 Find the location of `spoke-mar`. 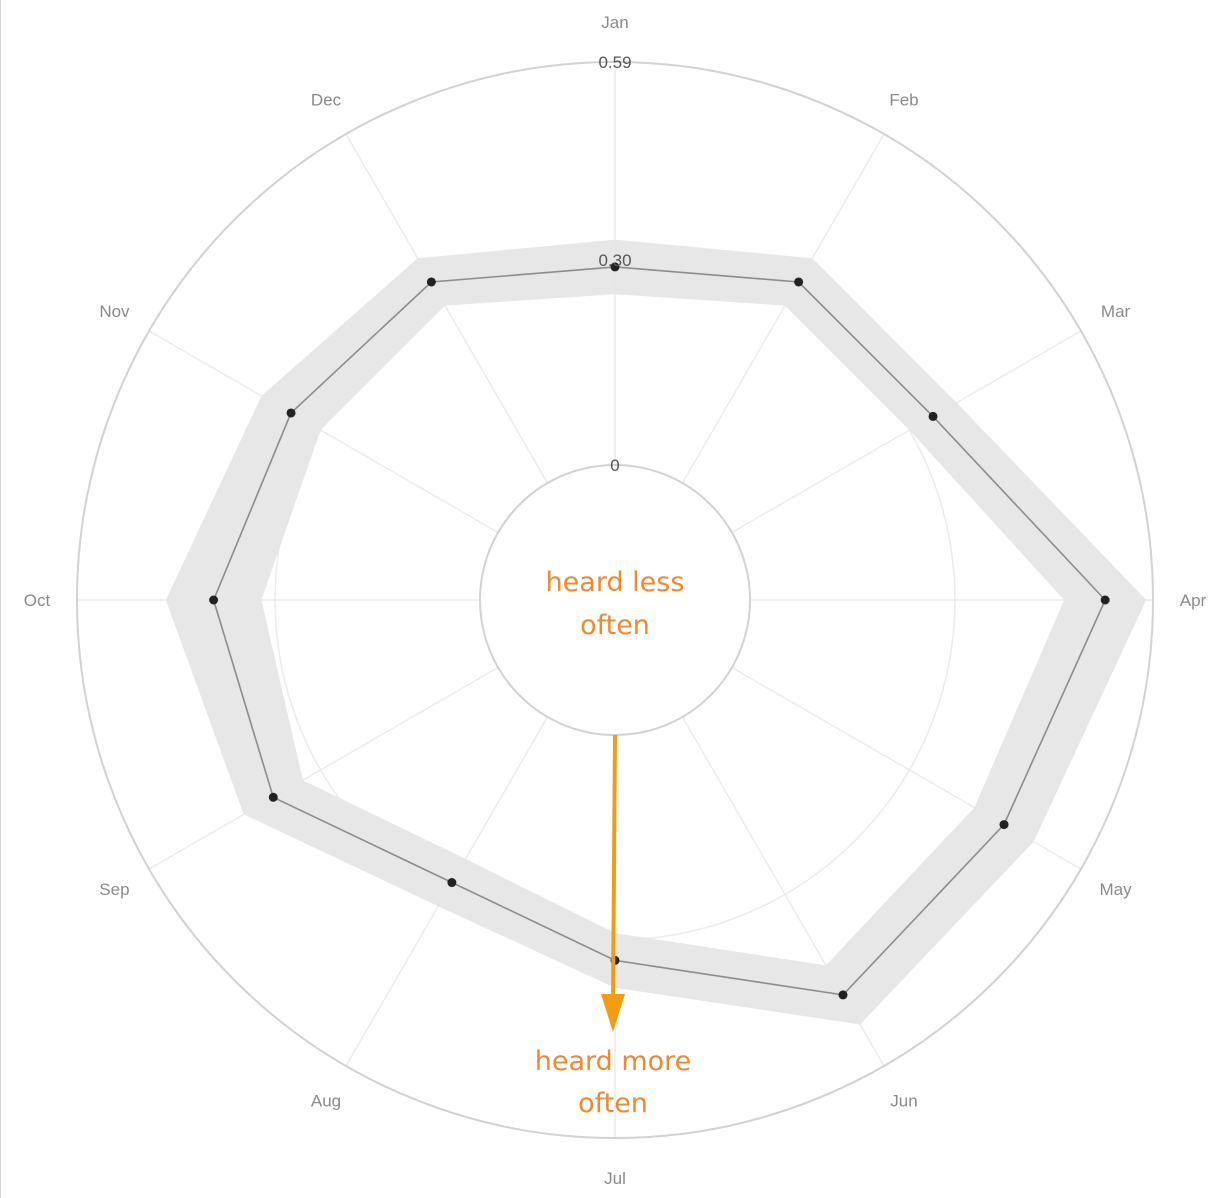

spoke-mar is located at coordinates (906, 432).